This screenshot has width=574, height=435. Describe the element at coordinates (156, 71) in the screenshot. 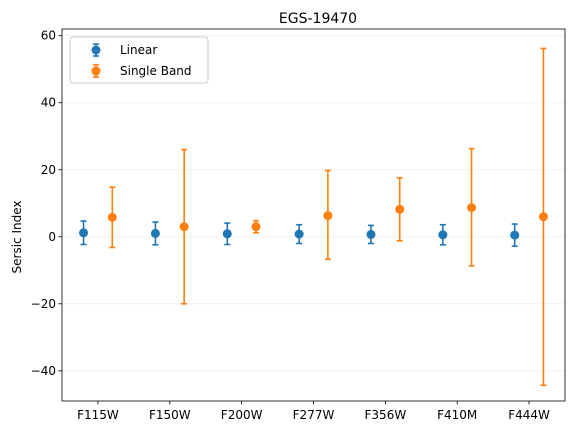

I see `legend-label: Single Band` at that location.